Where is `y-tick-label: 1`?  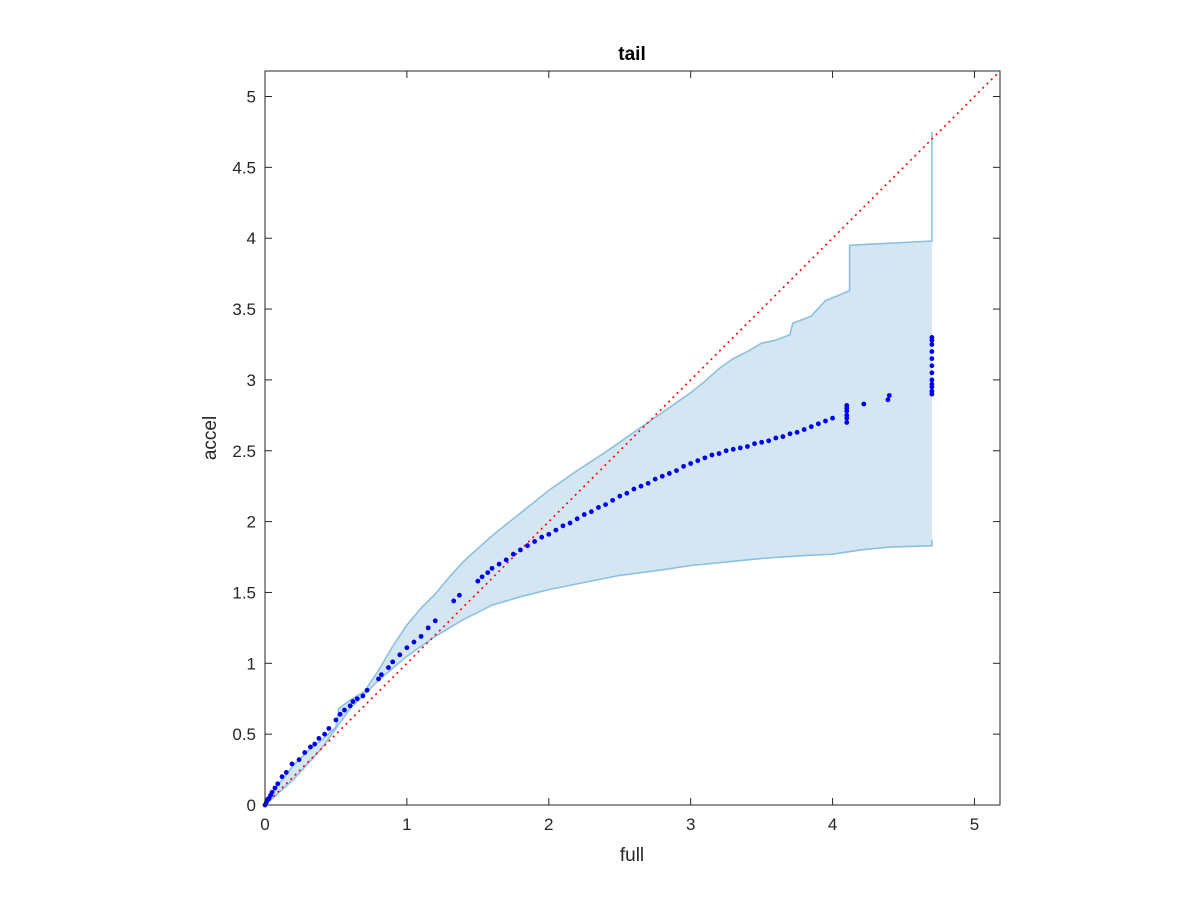 y-tick-label: 1 is located at coordinates (251, 663).